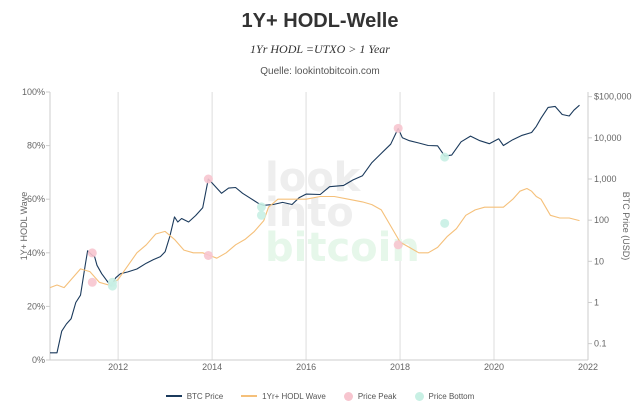 The width and height of the screenshot is (640, 404). Describe the element at coordinates (342, 213) in the screenshot. I see `watermark-logo: look into bitcoin` at that location.